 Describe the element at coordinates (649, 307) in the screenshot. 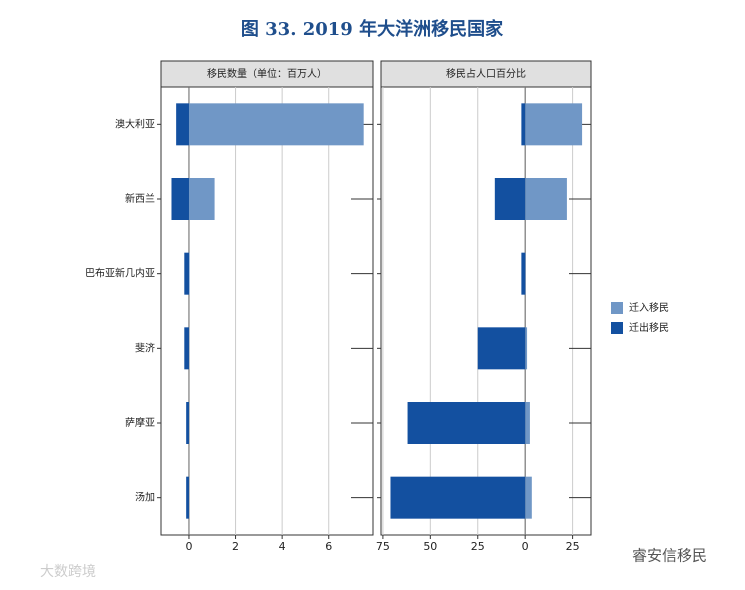

I see `legend-label: 迁入移民` at that location.